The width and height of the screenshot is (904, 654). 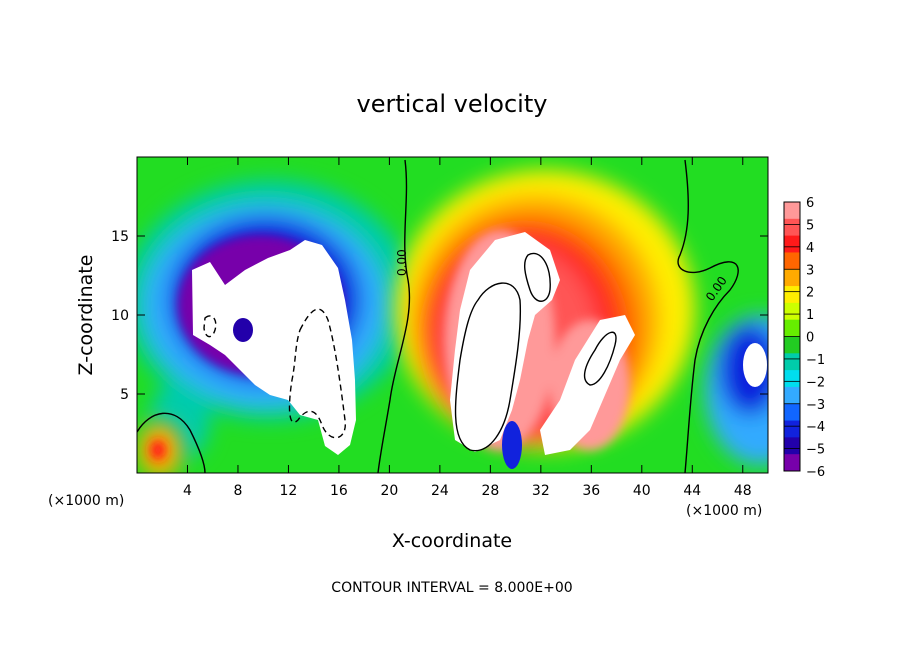 What do you see at coordinates (317, 373) in the screenshot?
I see `inner-contour-downdraft` at bounding box center [317, 373].